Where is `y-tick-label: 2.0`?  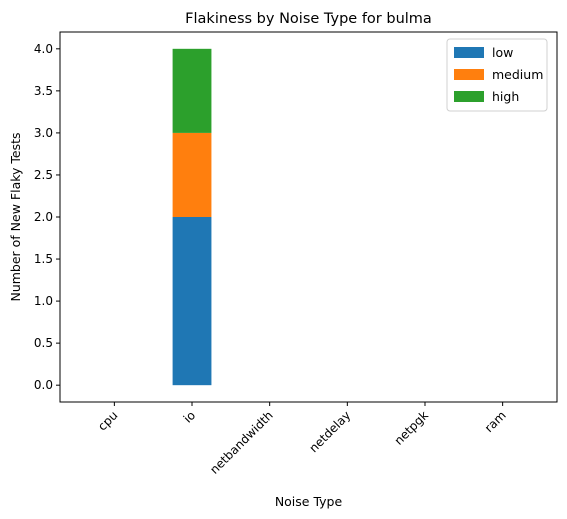
y-tick-label: 2.0 is located at coordinates (43, 217).